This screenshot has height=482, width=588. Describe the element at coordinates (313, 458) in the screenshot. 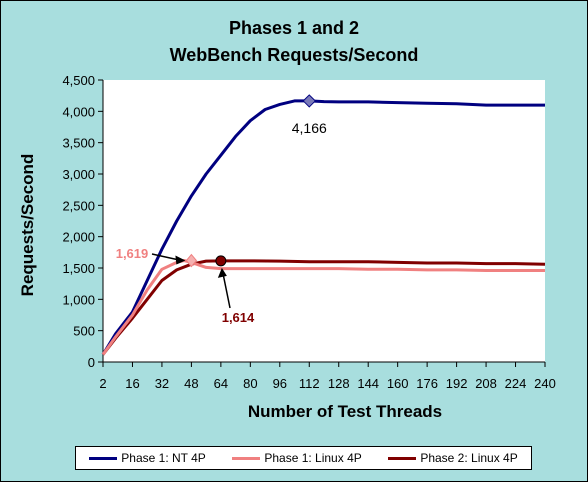

I see `legend-label-linux4p-phase1: Phase 1: Linux 4P` at that location.